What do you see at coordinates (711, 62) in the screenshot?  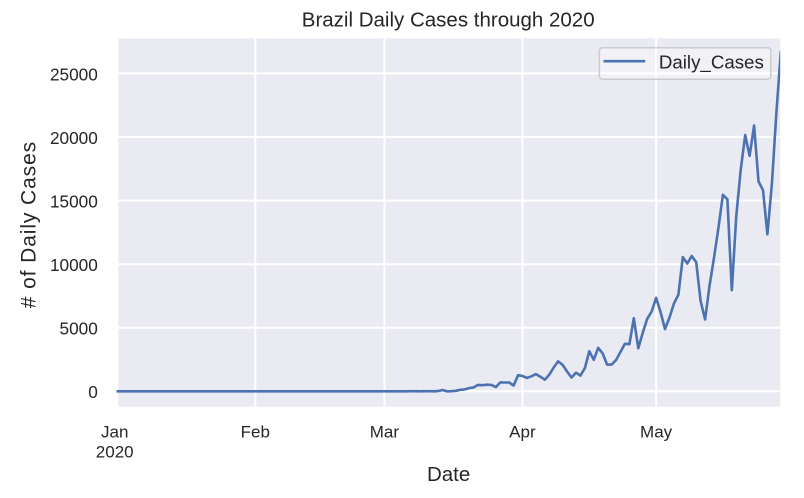 I see `svg-text: Daily_Cases` at bounding box center [711, 62].